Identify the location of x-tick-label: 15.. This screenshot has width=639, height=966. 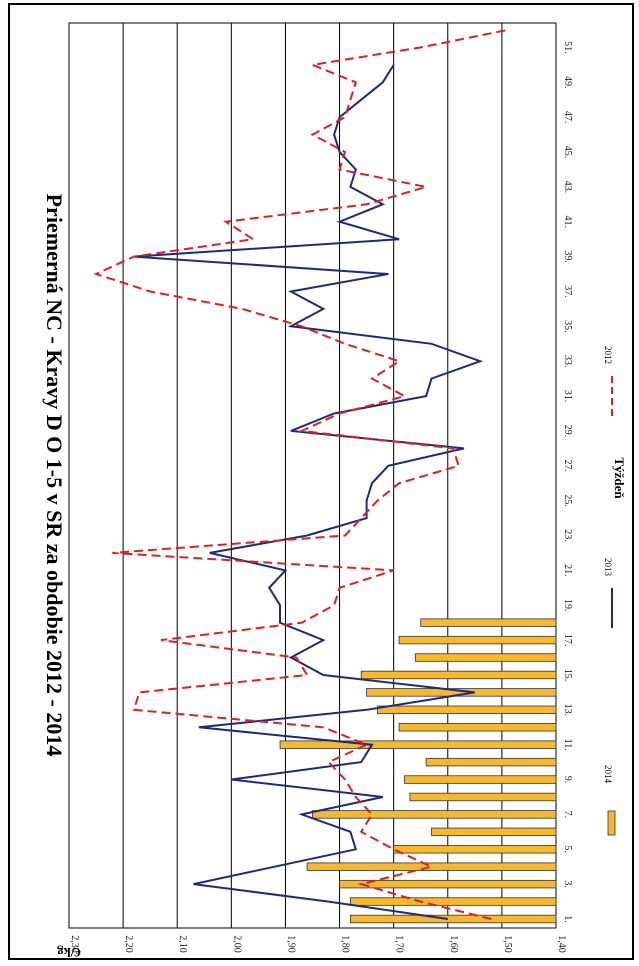
(567, 675).